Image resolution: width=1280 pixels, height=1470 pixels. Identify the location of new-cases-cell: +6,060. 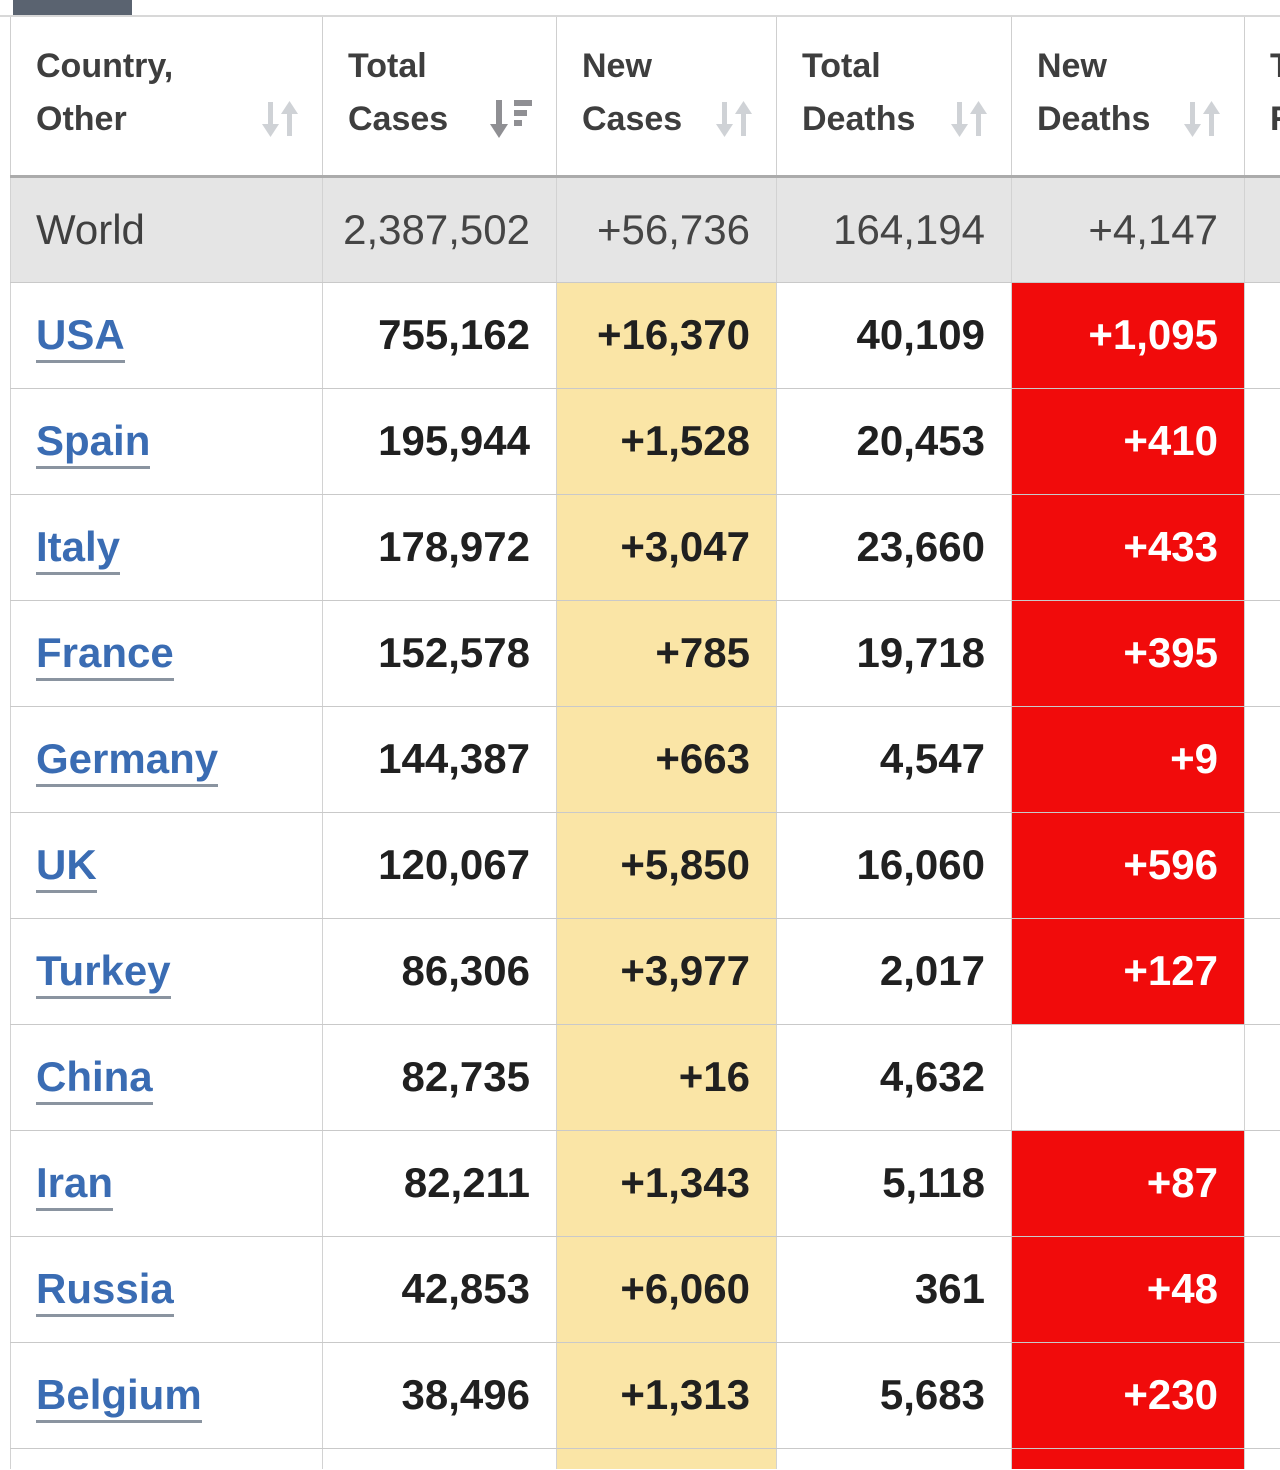
(666, 1289).